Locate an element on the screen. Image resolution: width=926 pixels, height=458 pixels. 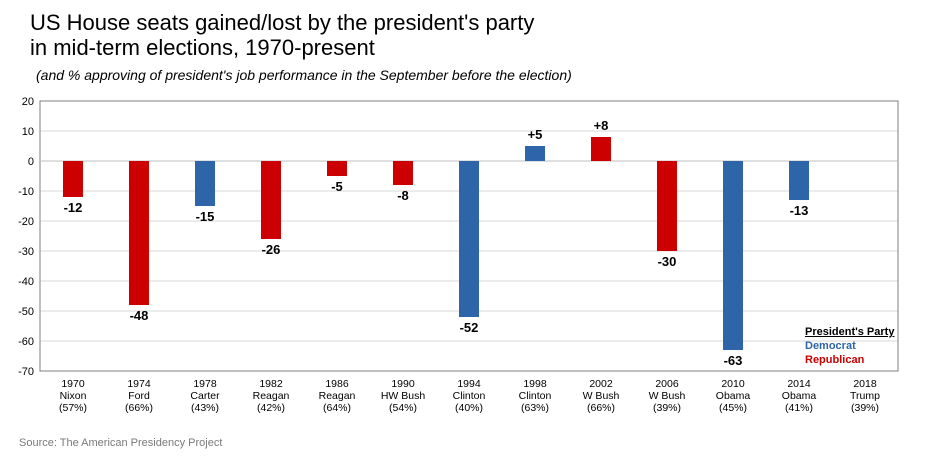
y-tick-label: -20 is located at coordinates (26, 222).